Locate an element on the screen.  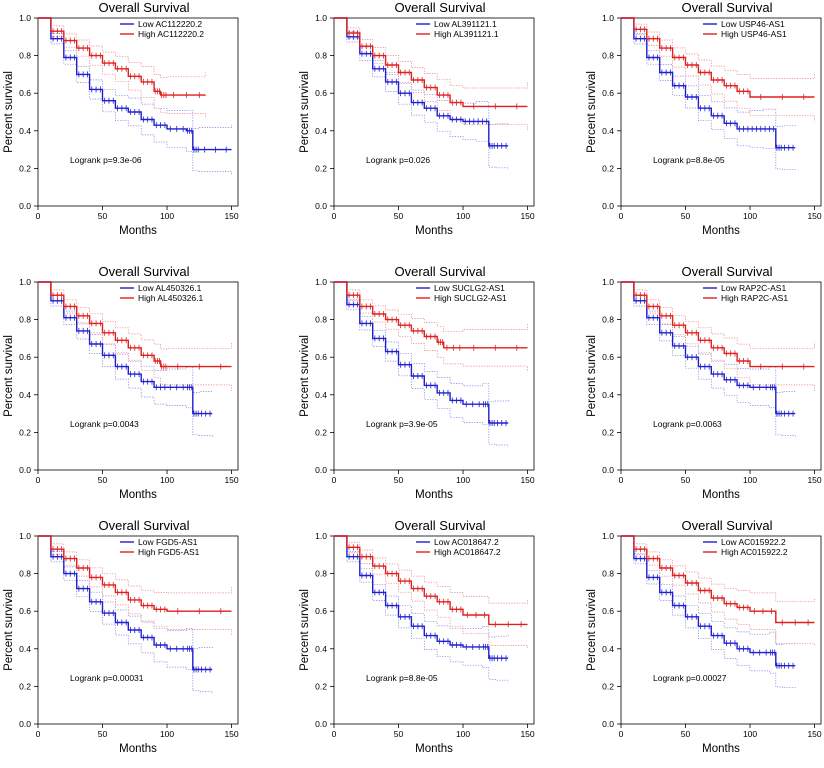
legend-high-label: High FGD5-AS1 is located at coordinates (169, 552).